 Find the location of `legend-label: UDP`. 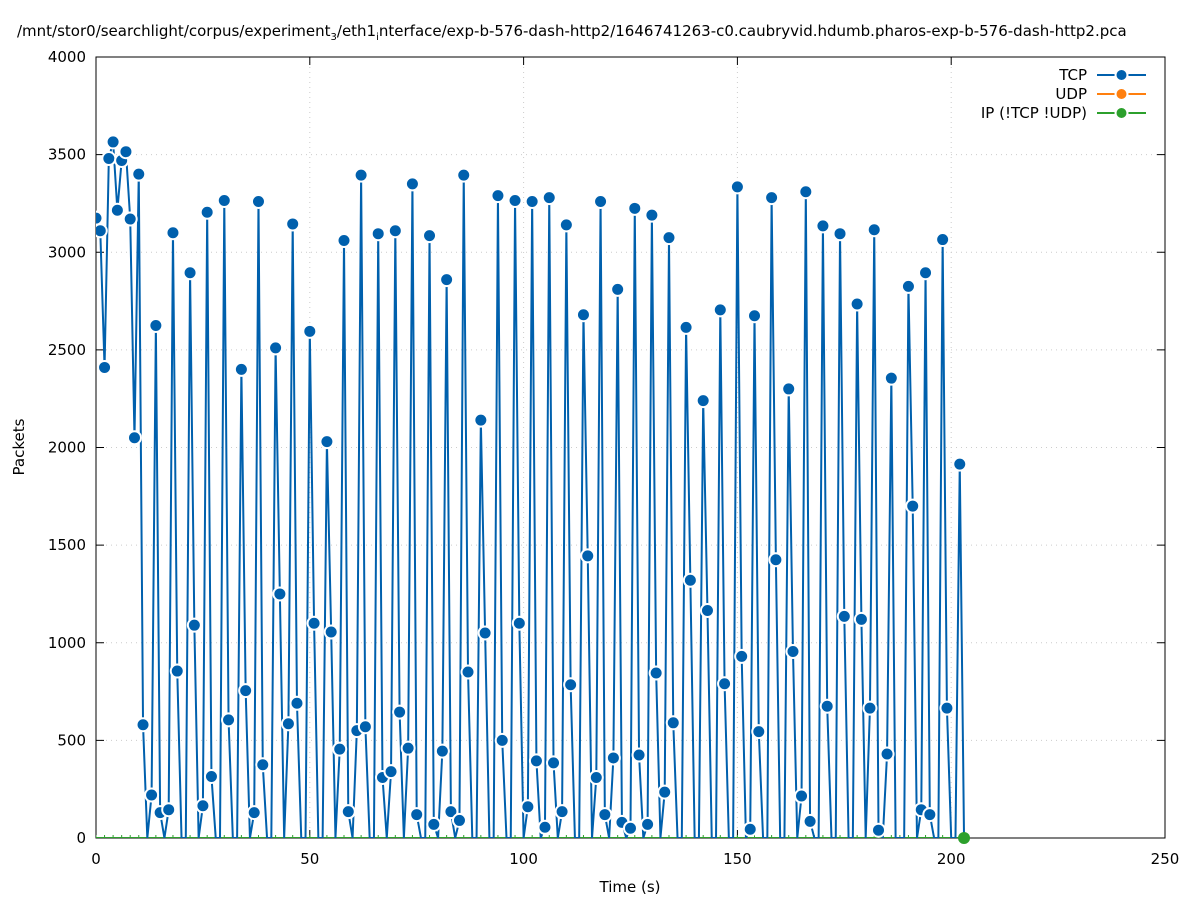

legend-label: UDP is located at coordinates (1071, 94).